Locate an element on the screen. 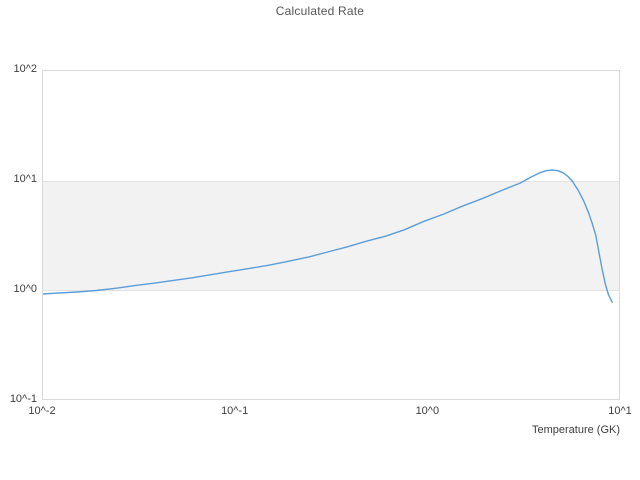 The image size is (640, 480). x-tick-label: 10^1 is located at coordinates (620, 411).